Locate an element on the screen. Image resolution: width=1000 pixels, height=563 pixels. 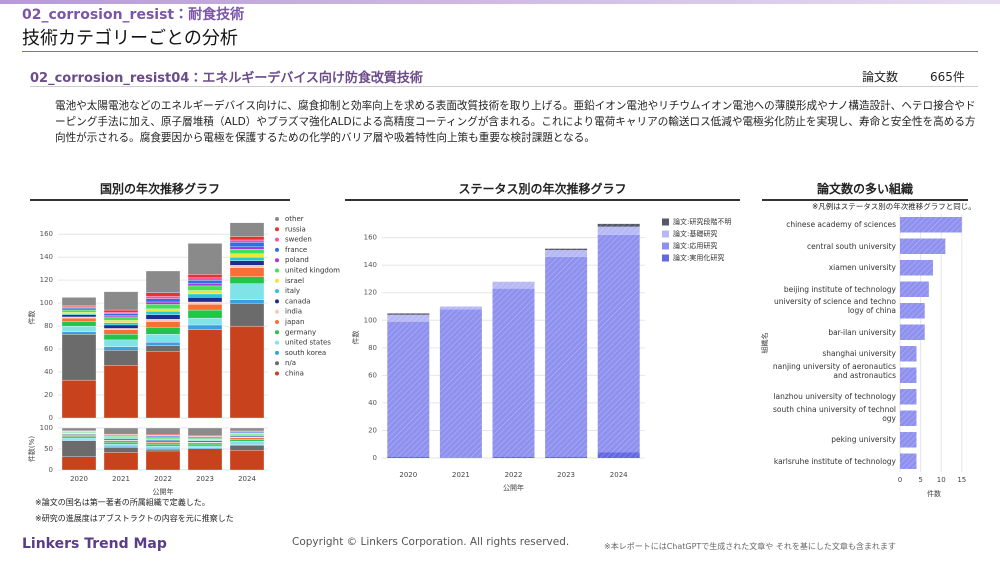
section-title: 国別の年次推移グラフ is located at coordinates (160, 190).